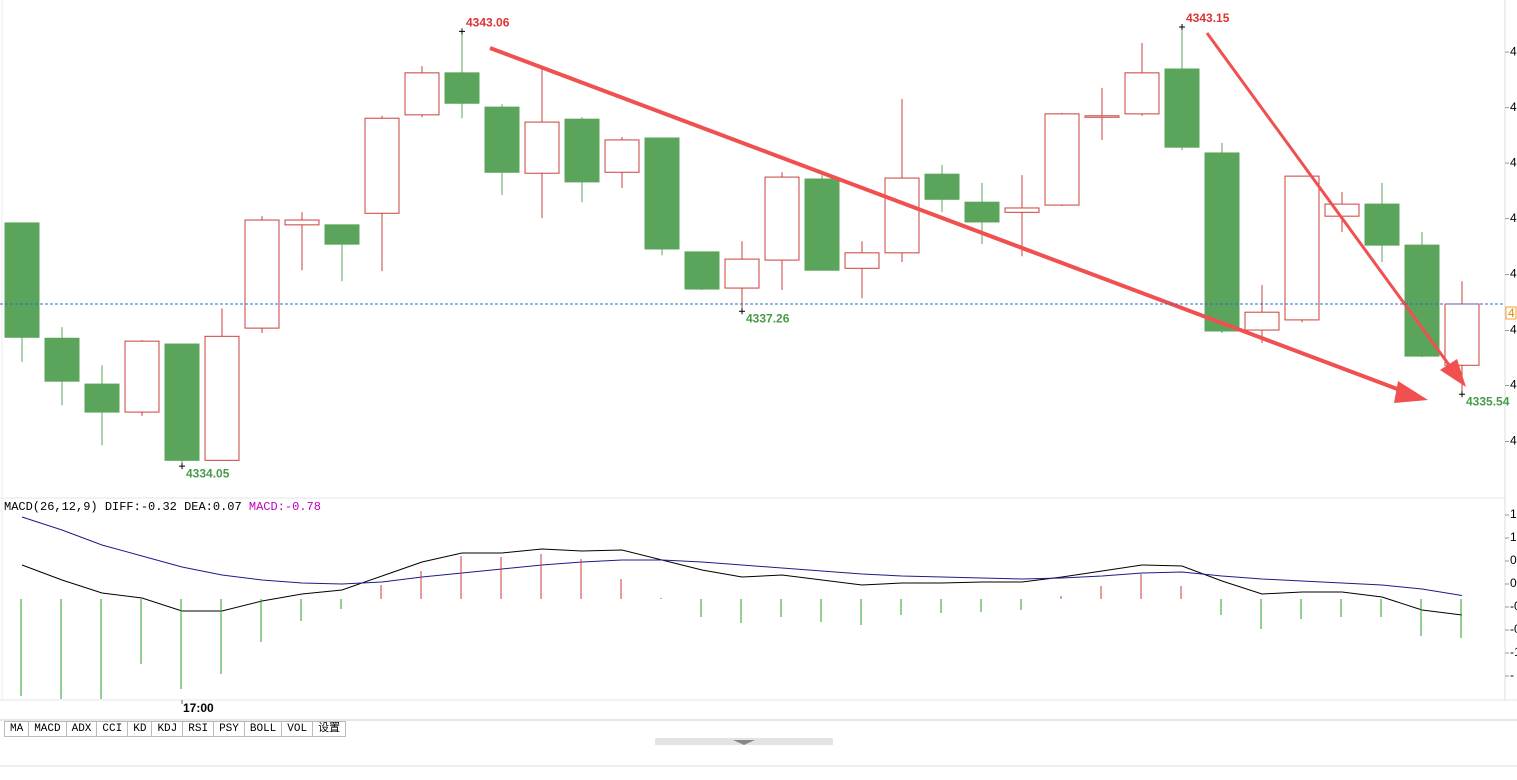 Image resolution: width=1517 pixels, height=780 pixels. What do you see at coordinates (744, 742) in the screenshot?
I see `scroll-arrow` at bounding box center [744, 742].